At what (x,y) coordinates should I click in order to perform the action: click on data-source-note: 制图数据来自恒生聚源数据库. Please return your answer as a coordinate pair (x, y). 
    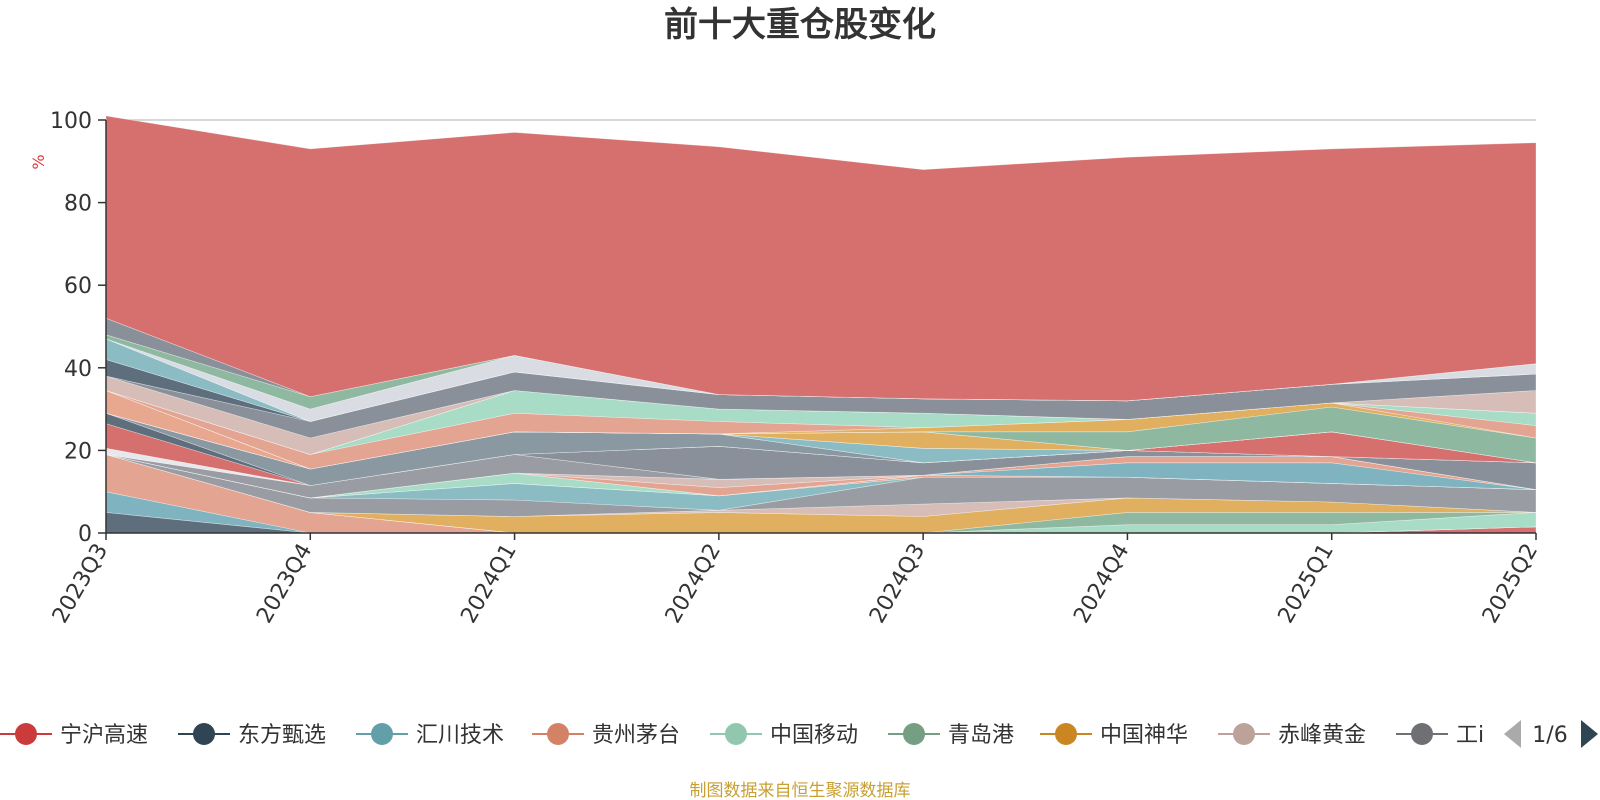
    Looking at the image, I should click on (800, 790).